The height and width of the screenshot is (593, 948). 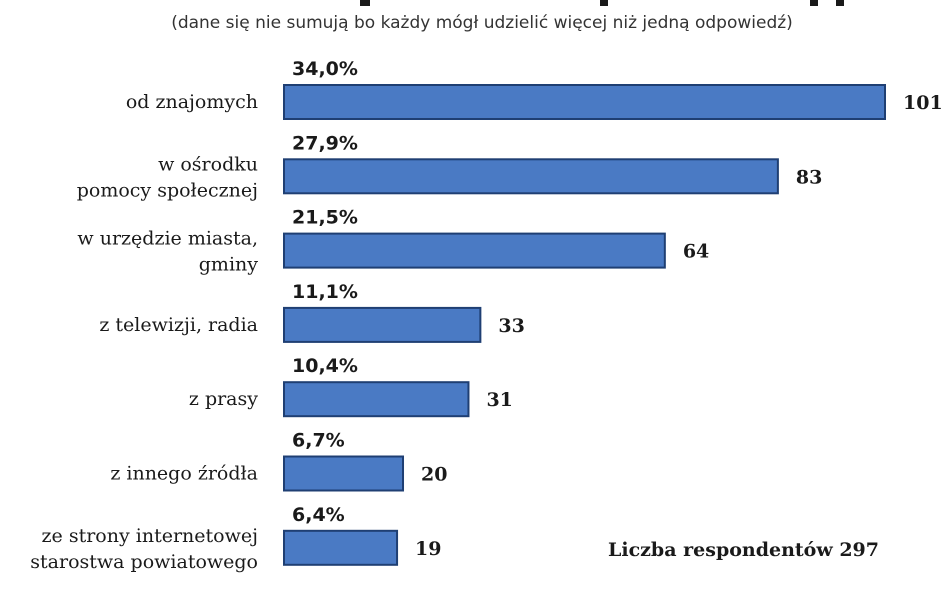 I want to click on value-label-0: 101, so click(x=923, y=103).